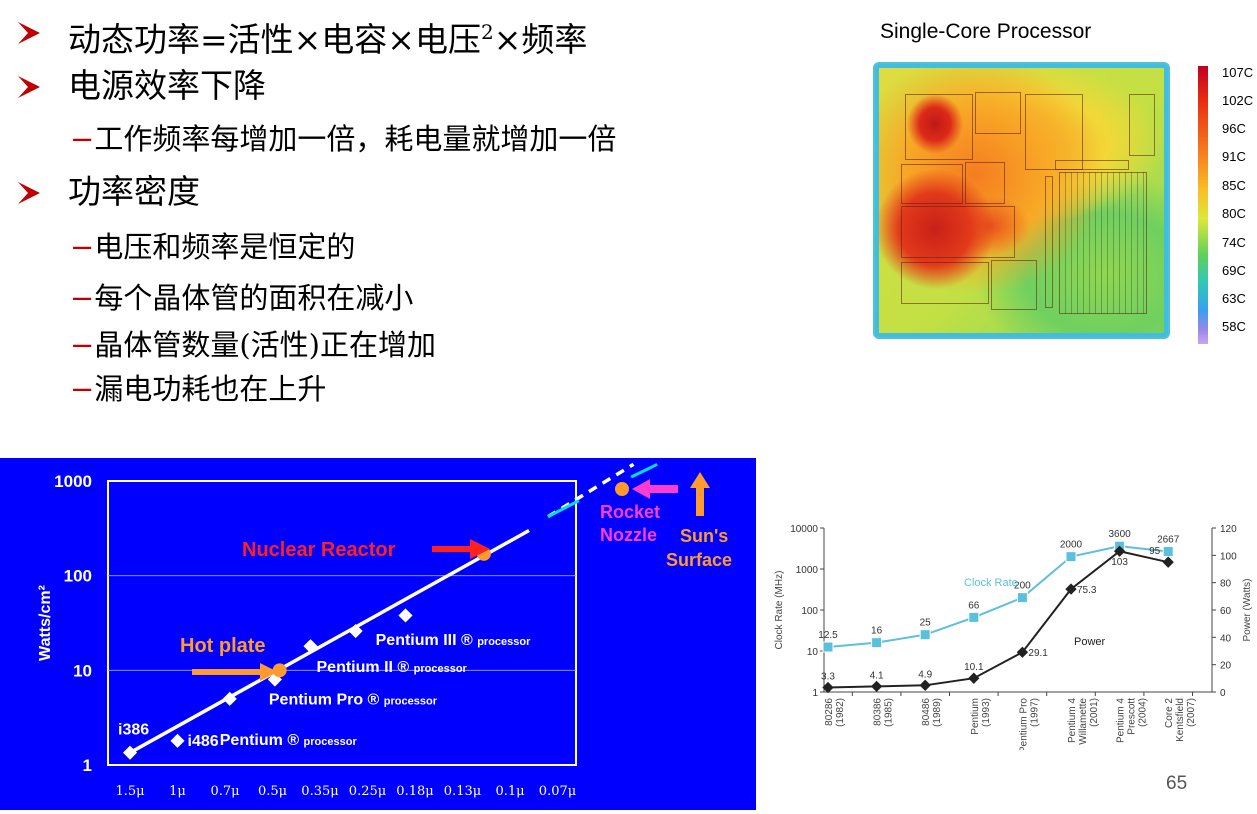 This screenshot has width=1257, height=814. What do you see at coordinates (1083, 721) in the screenshot?
I see `x-tick-label: Willamette` at bounding box center [1083, 721].